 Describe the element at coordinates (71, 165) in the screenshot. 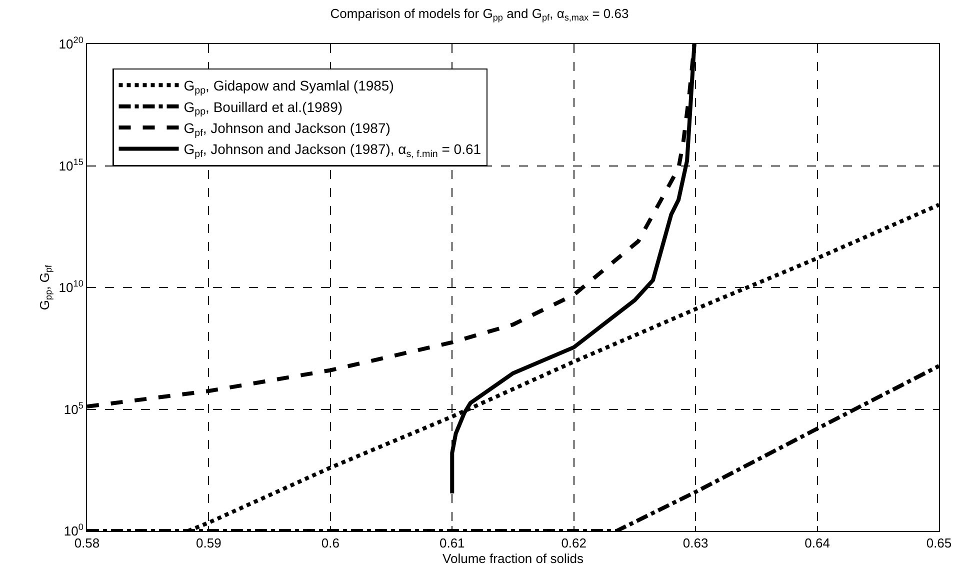

I see `y-tick-label: 10$^{15}$` at that location.